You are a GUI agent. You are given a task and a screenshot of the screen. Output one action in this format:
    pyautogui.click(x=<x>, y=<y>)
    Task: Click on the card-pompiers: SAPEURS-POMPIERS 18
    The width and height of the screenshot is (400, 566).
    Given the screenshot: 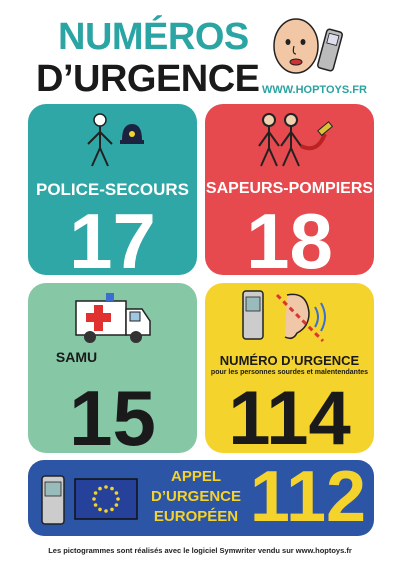 What is the action you would take?
    pyautogui.click(x=289, y=189)
    